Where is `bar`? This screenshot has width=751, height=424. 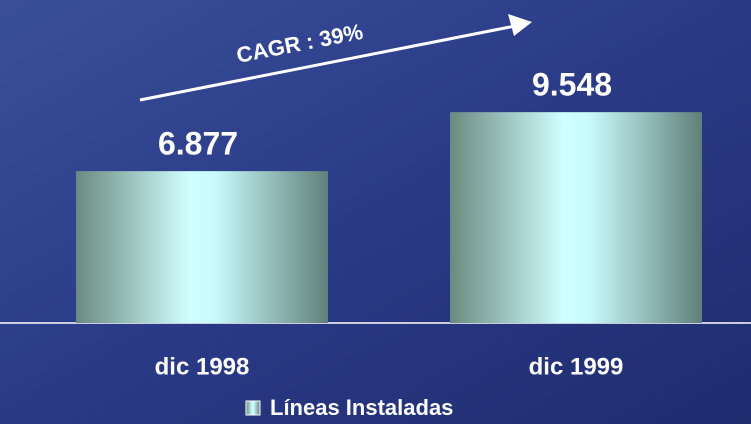 bar is located at coordinates (202, 247).